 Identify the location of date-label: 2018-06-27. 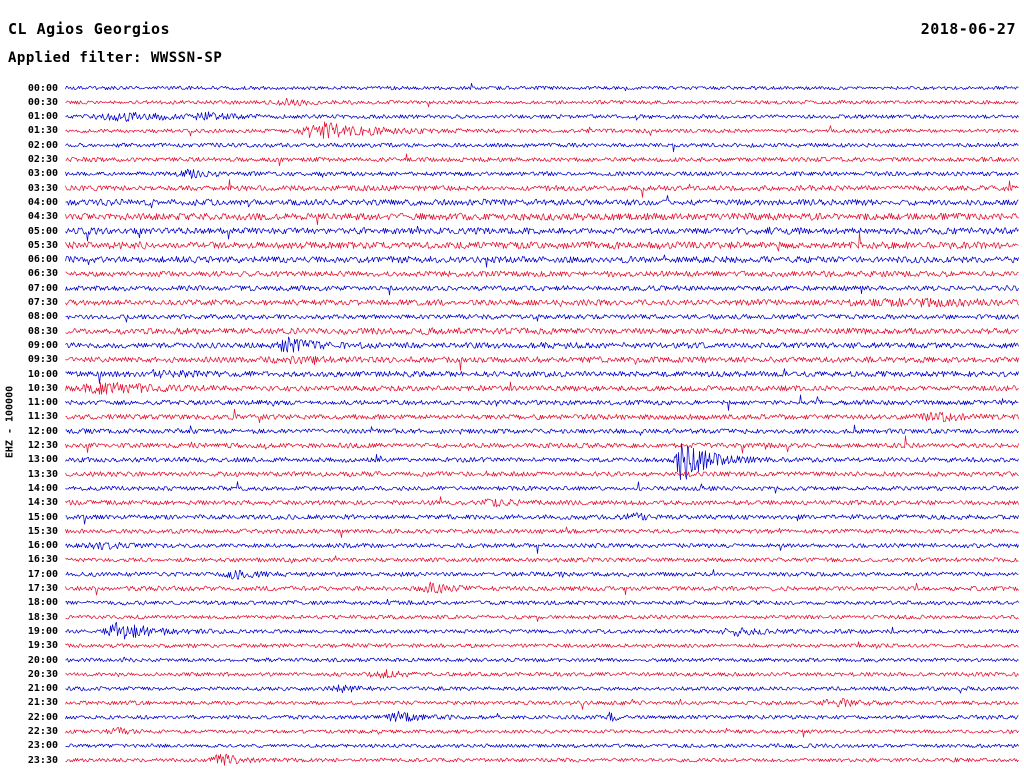
(968, 29).